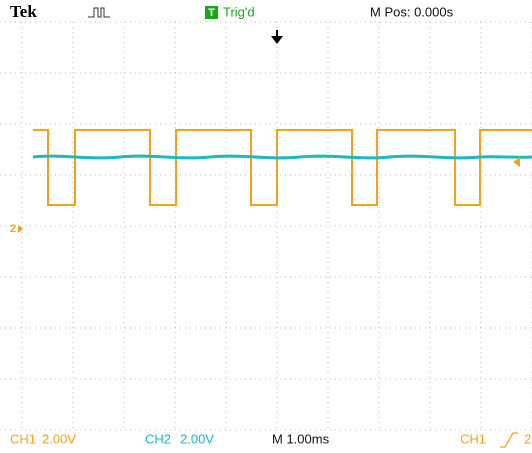  Describe the element at coordinates (301, 438) in the screenshot. I see `timebase: M 1.00ms` at that location.